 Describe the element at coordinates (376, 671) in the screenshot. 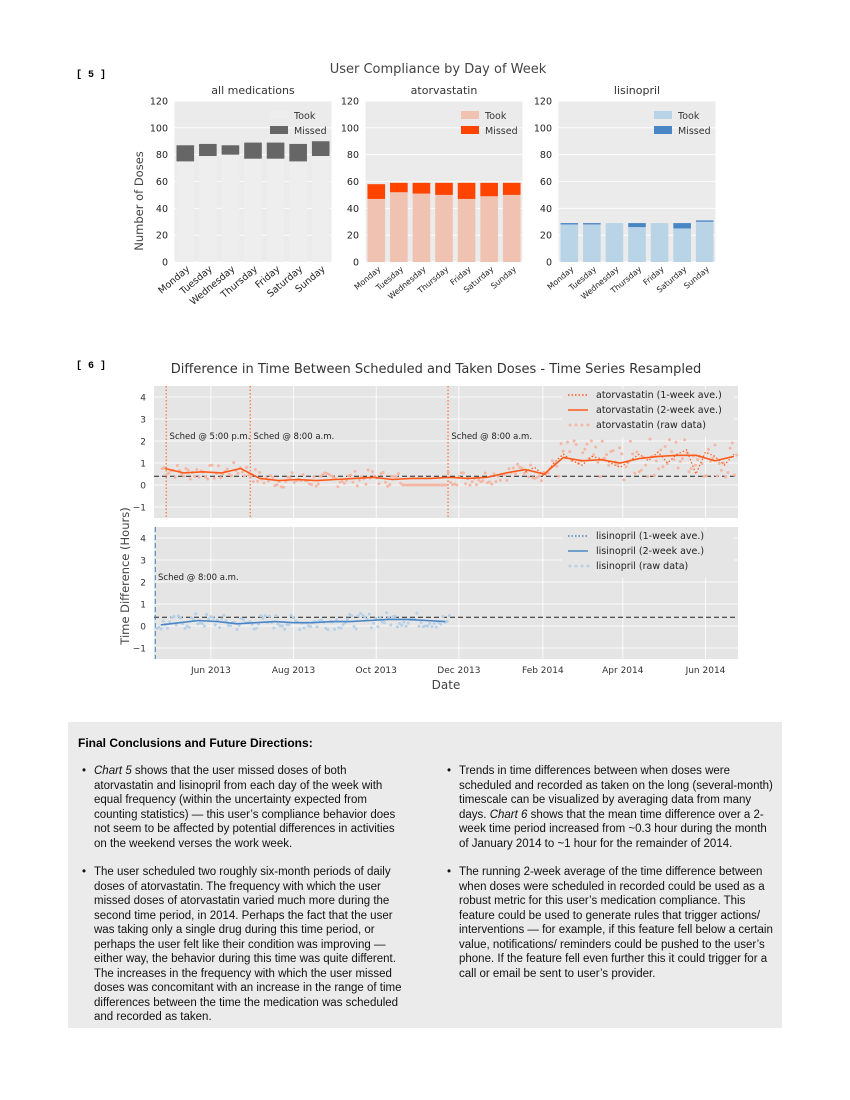

I see `x-tick-label: Oct 2013` at that location.